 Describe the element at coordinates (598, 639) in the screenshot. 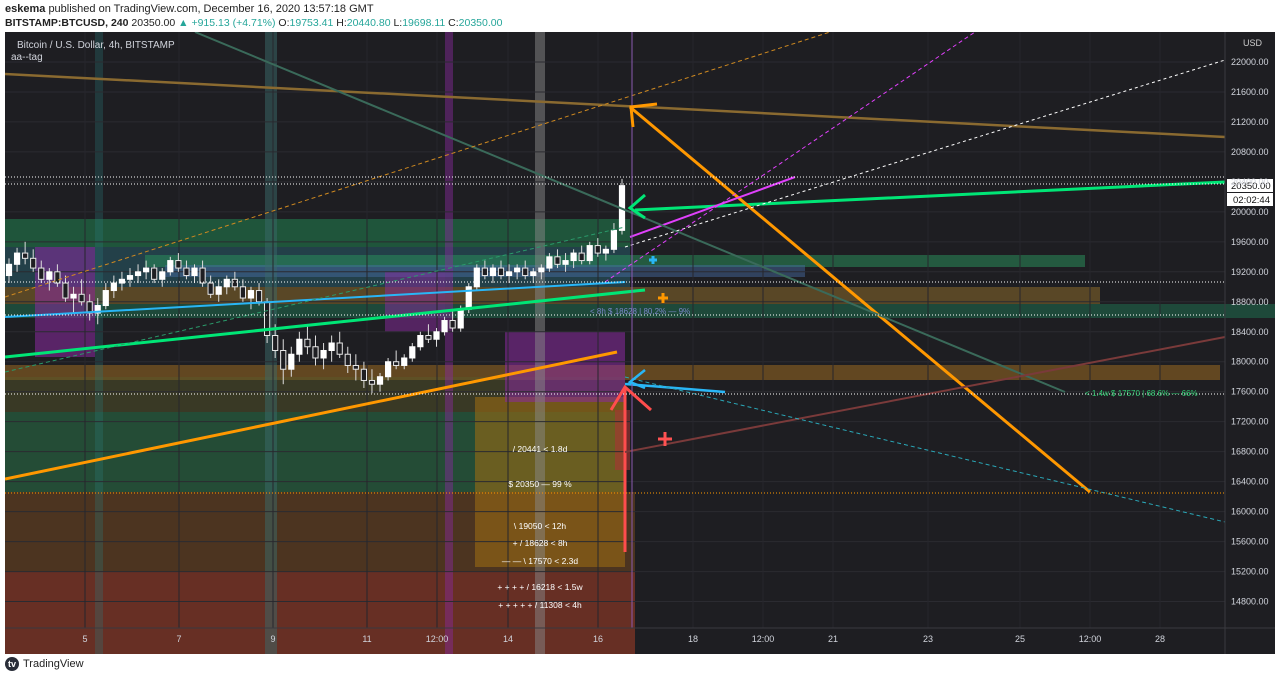

I see `x-tick-6: 16` at that location.